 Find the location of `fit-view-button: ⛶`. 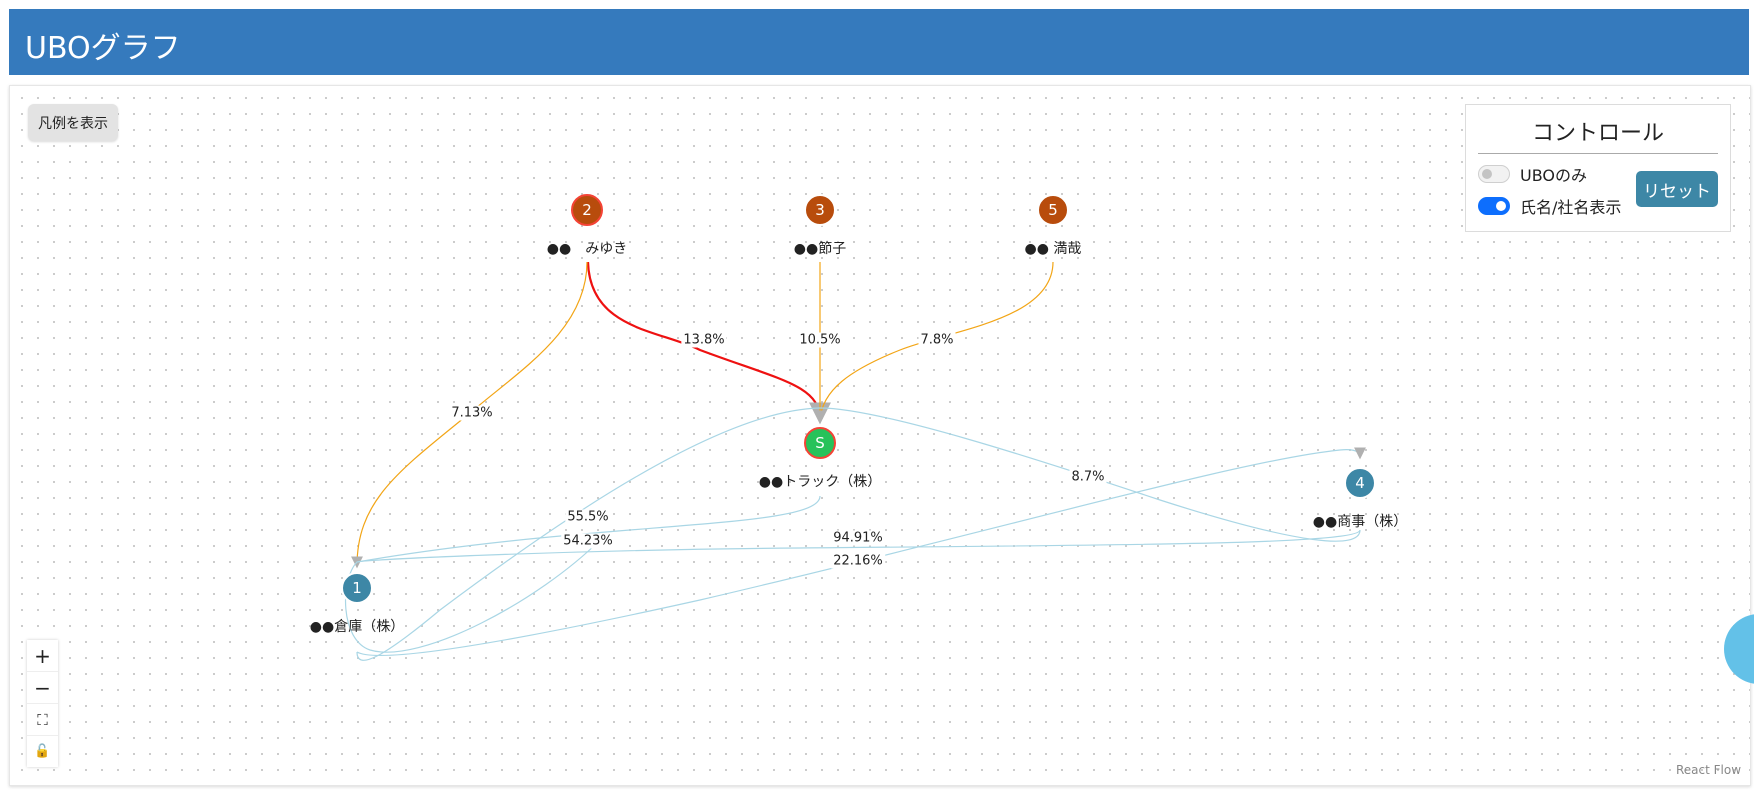

fit-view-button: ⛶ is located at coordinates (42, 720).